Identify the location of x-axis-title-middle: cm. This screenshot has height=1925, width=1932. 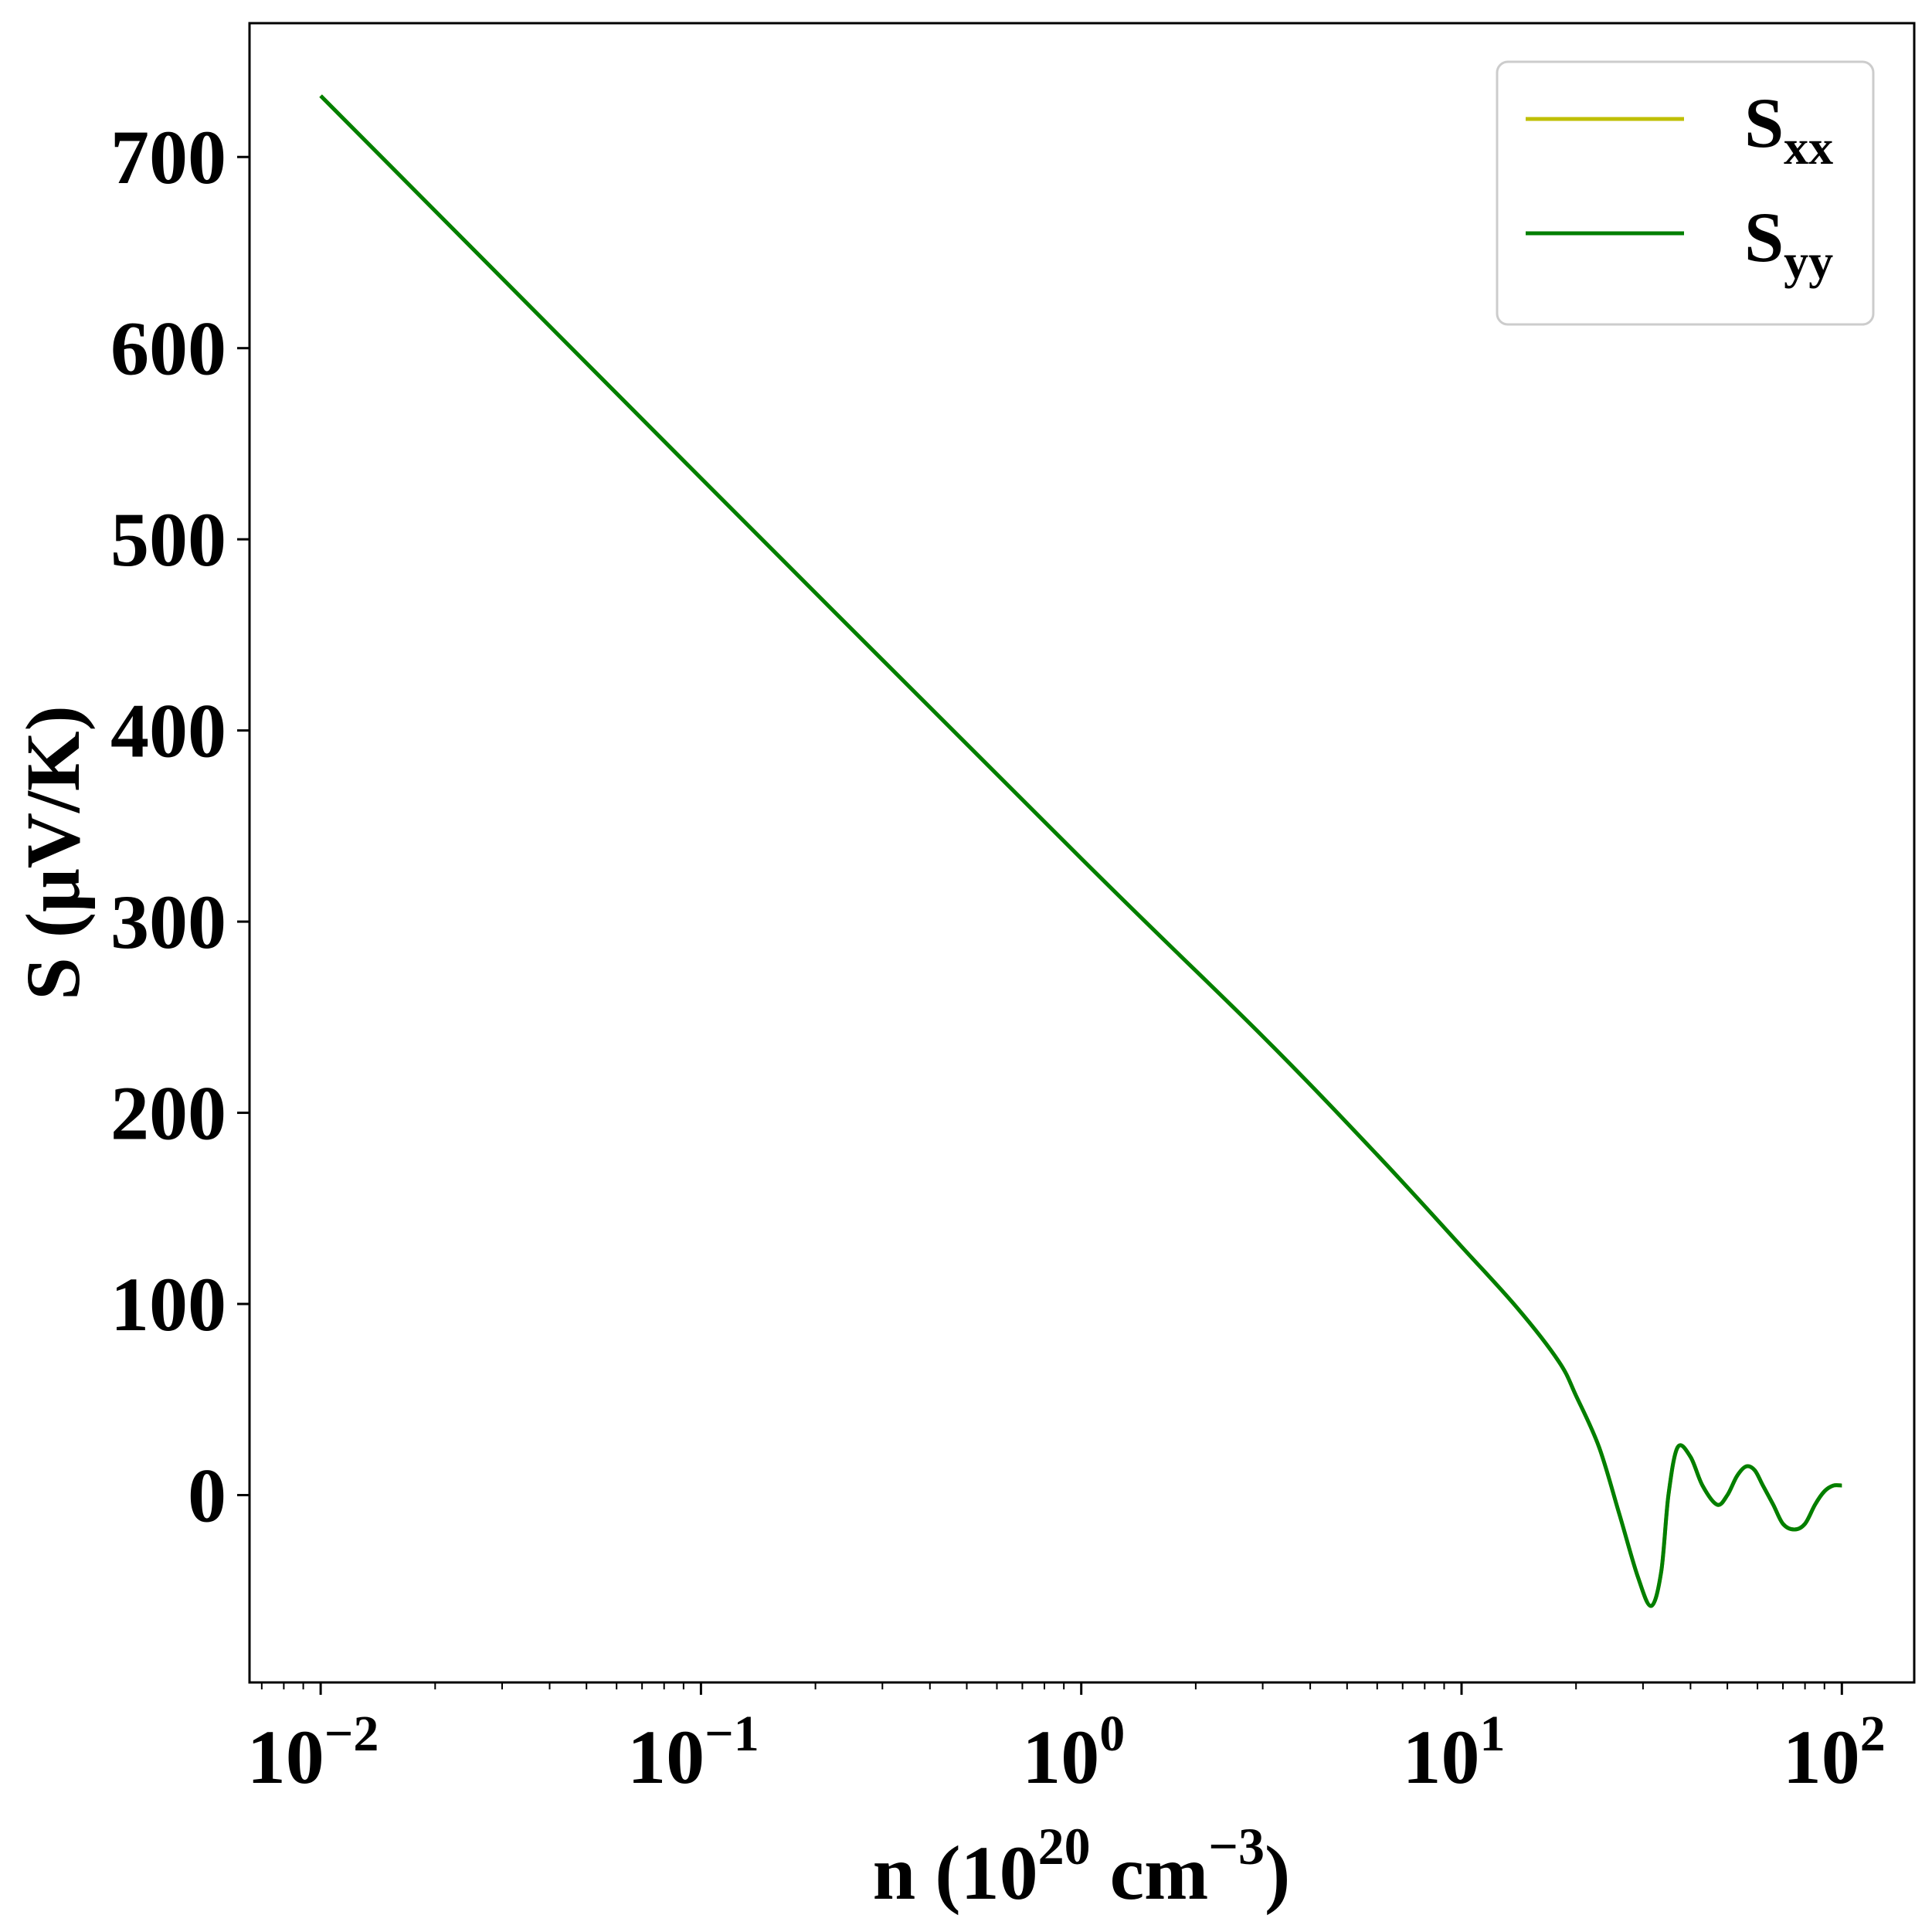
(1150, 1873).